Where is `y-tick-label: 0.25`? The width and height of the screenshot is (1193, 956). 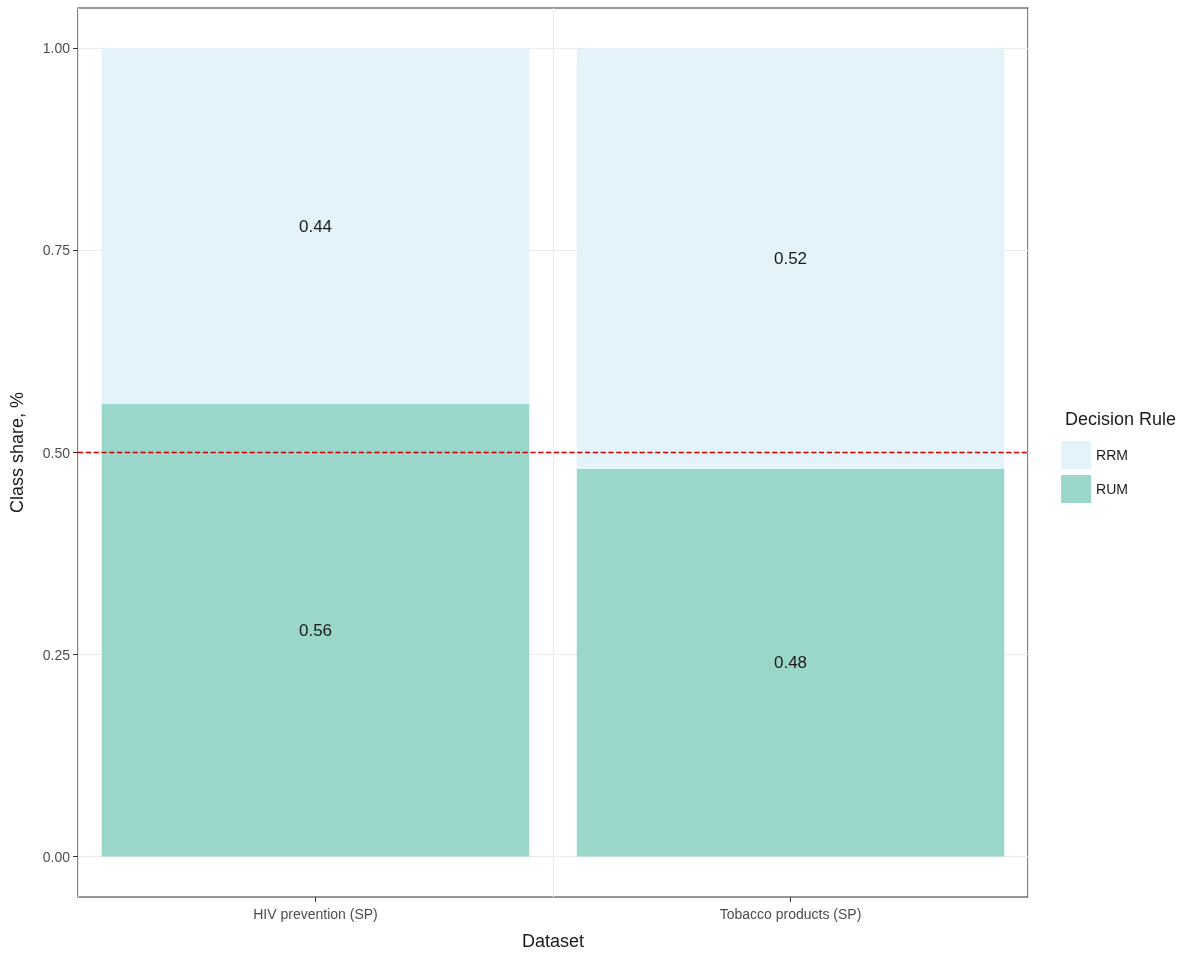 y-tick-label: 0.25 is located at coordinates (56, 654).